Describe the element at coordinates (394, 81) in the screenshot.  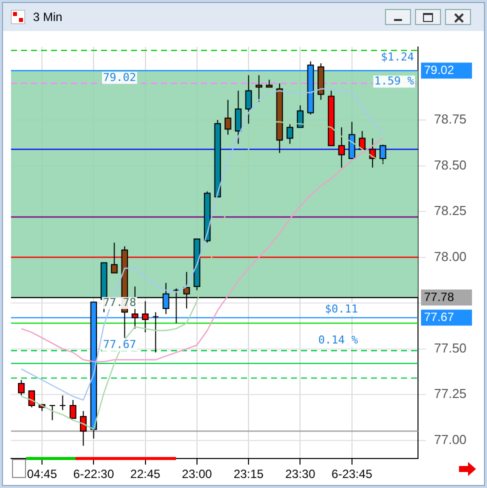
I see `annotation: 1.59 %` at that location.